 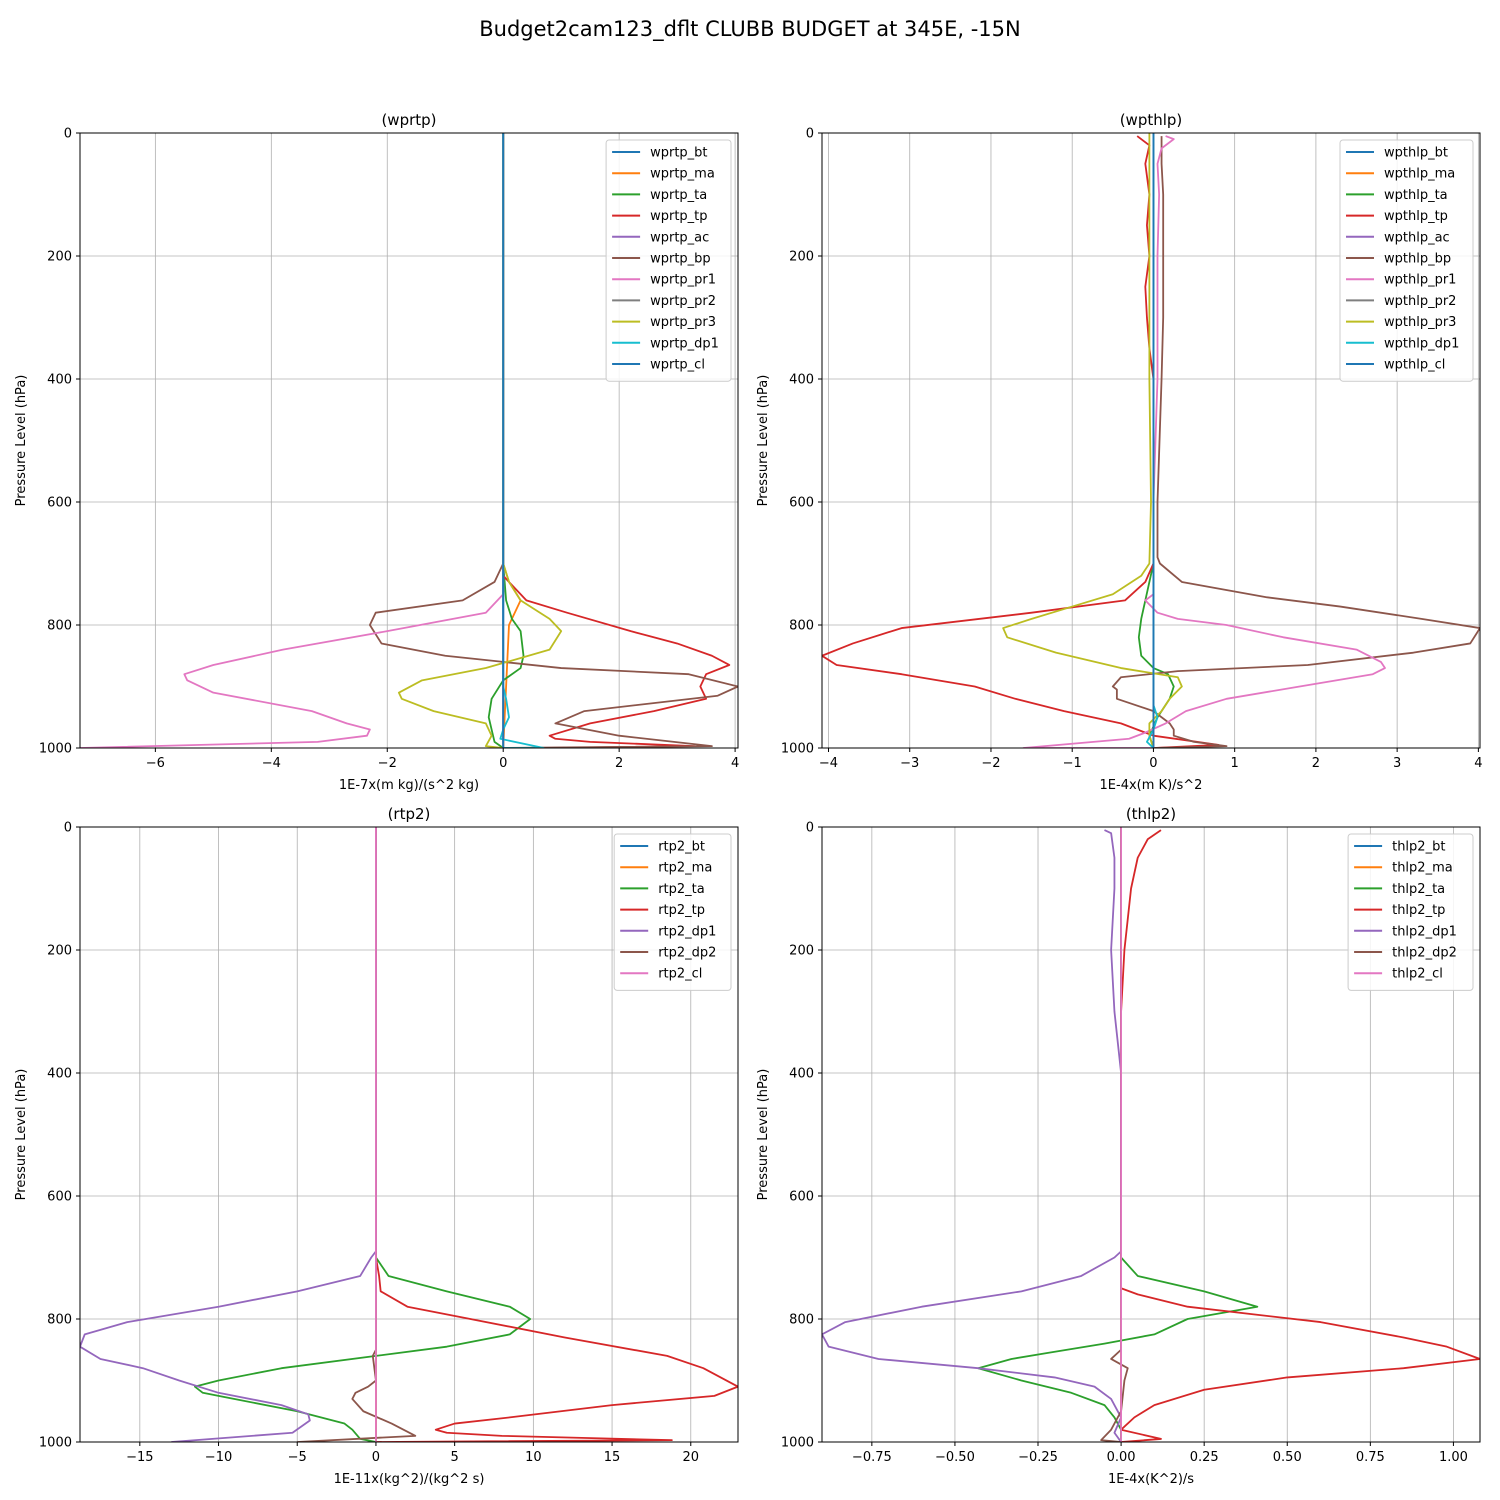 What do you see at coordinates (680, 259) in the screenshot?
I see `legend-entry: wprtp_bp` at bounding box center [680, 259].